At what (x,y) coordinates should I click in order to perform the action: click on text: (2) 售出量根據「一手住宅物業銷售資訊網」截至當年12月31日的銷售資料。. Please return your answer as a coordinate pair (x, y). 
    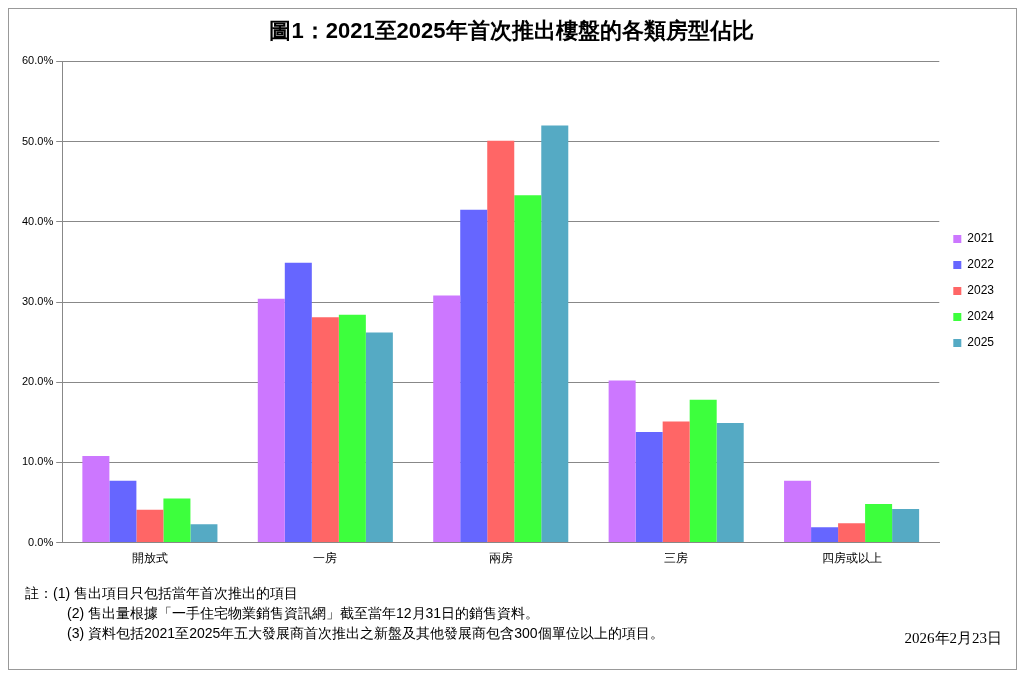
    Looking at the image, I should click on (303, 613).